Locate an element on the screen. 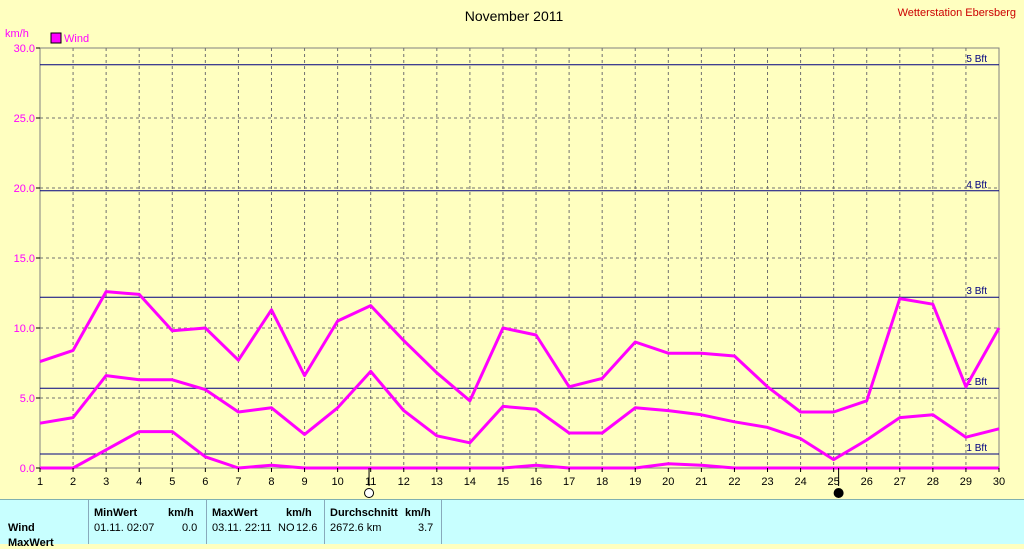  x-tick-label: 27 is located at coordinates (900, 482).